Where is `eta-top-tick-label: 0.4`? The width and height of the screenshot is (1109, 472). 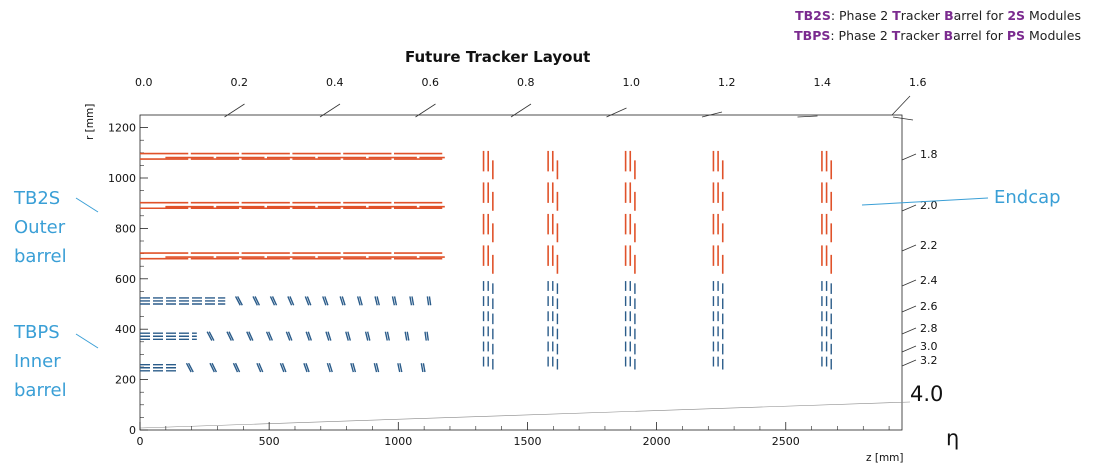 eta-top-tick-label: 0.4 is located at coordinates (335, 82).